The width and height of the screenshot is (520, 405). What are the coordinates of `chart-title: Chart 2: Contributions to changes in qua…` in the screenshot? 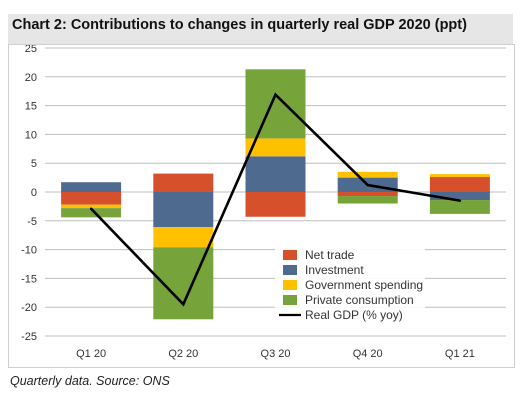 It's located at (239, 25).